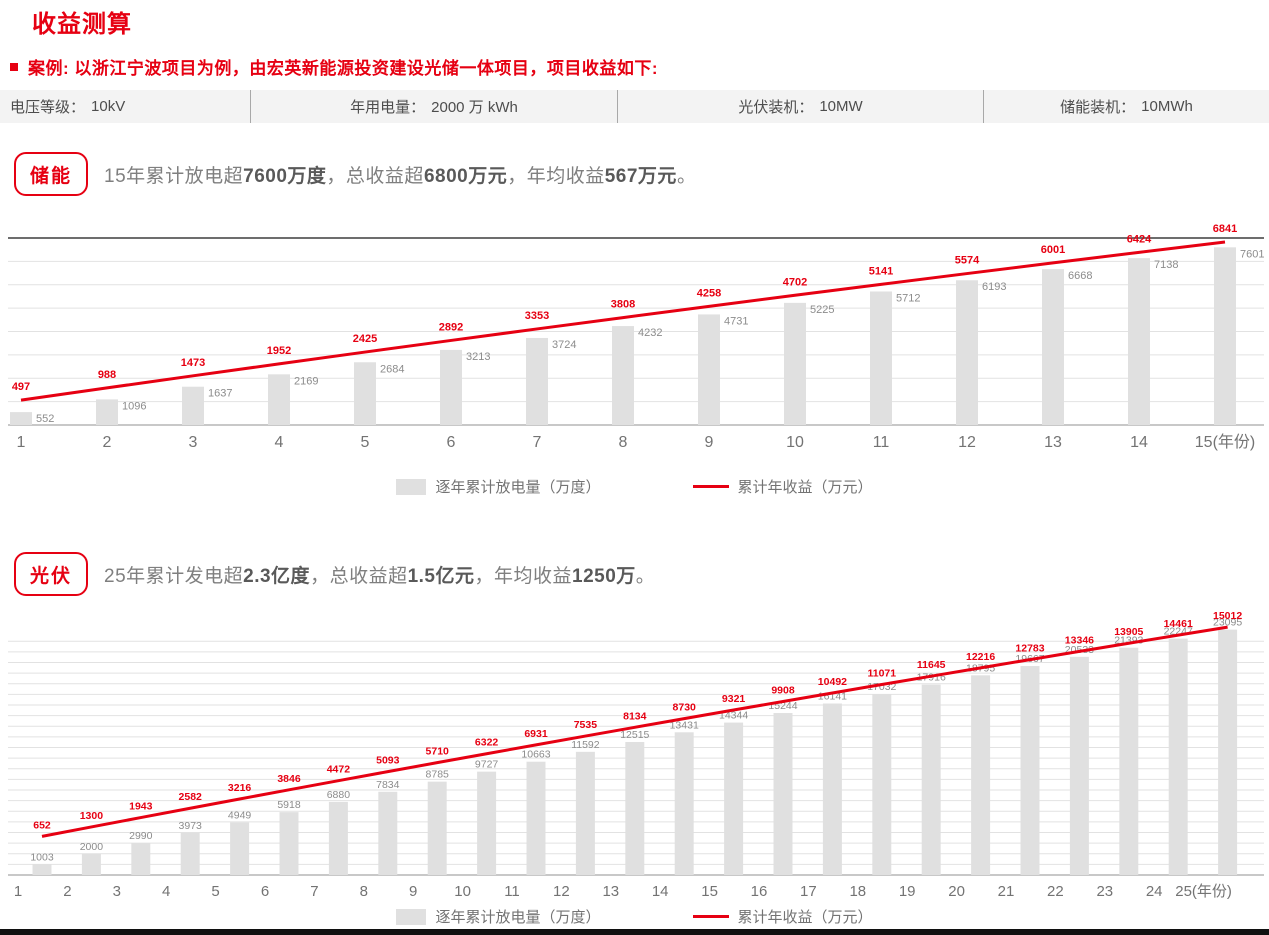  I want to click on line-legend-label: 累计年收益（万元）, so click(805, 917).